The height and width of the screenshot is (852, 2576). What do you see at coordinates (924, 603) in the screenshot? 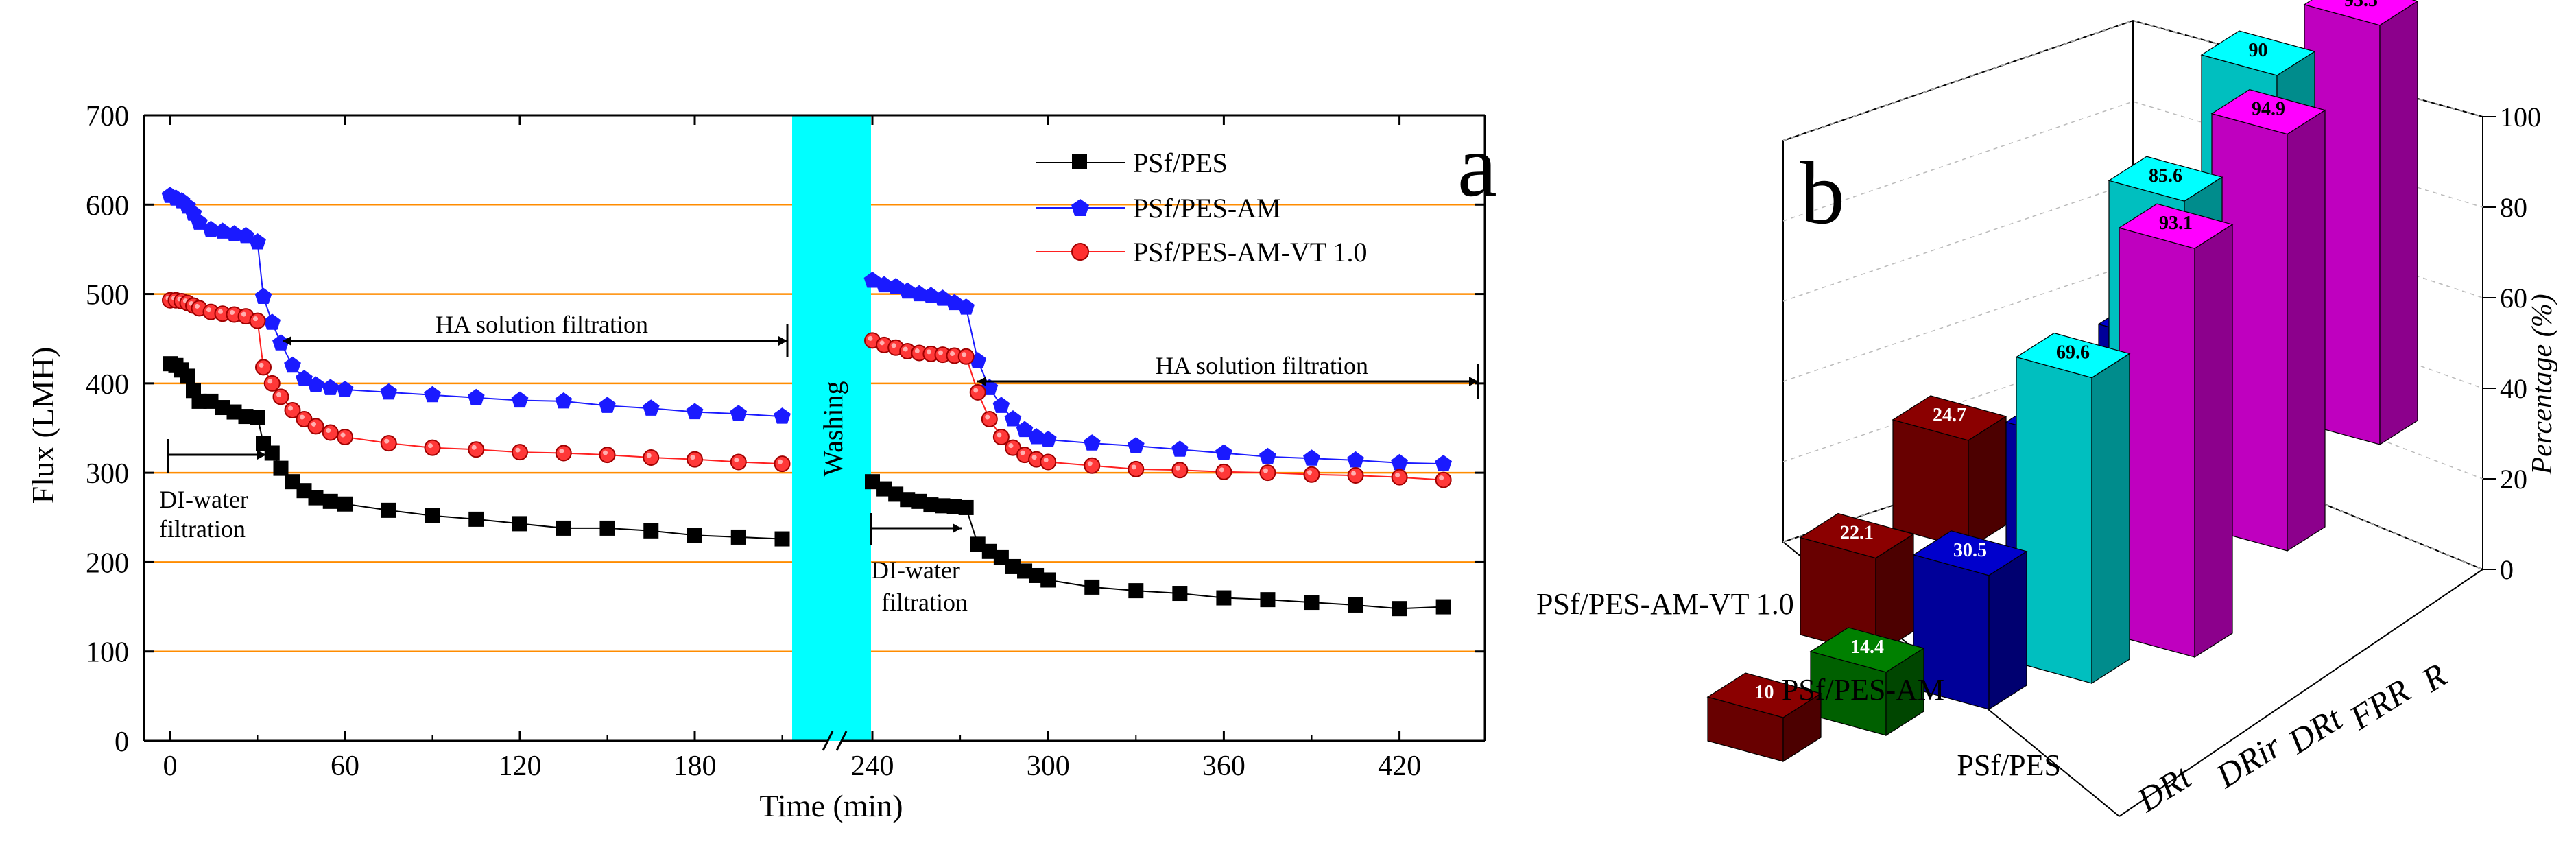
I see `di-water-label-2-line2: filtration` at bounding box center [924, 603].